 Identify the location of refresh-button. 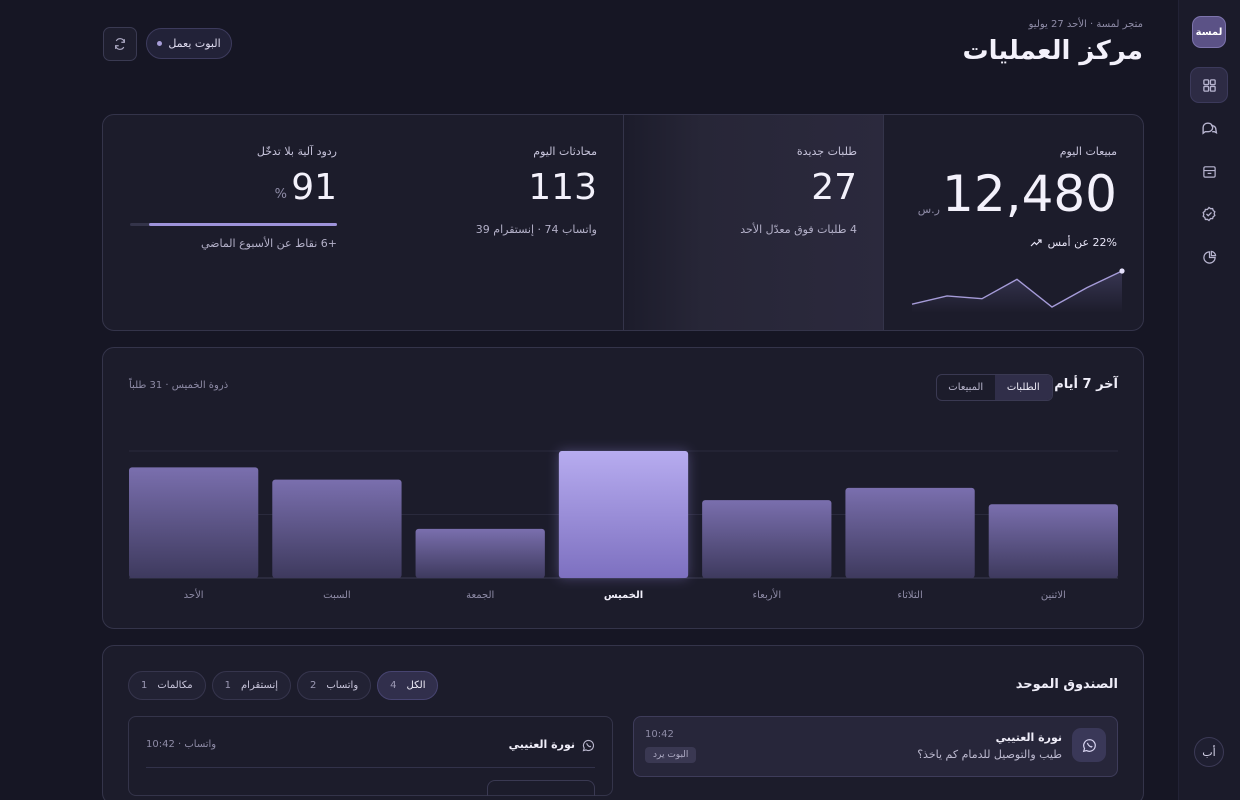
(120, 44).